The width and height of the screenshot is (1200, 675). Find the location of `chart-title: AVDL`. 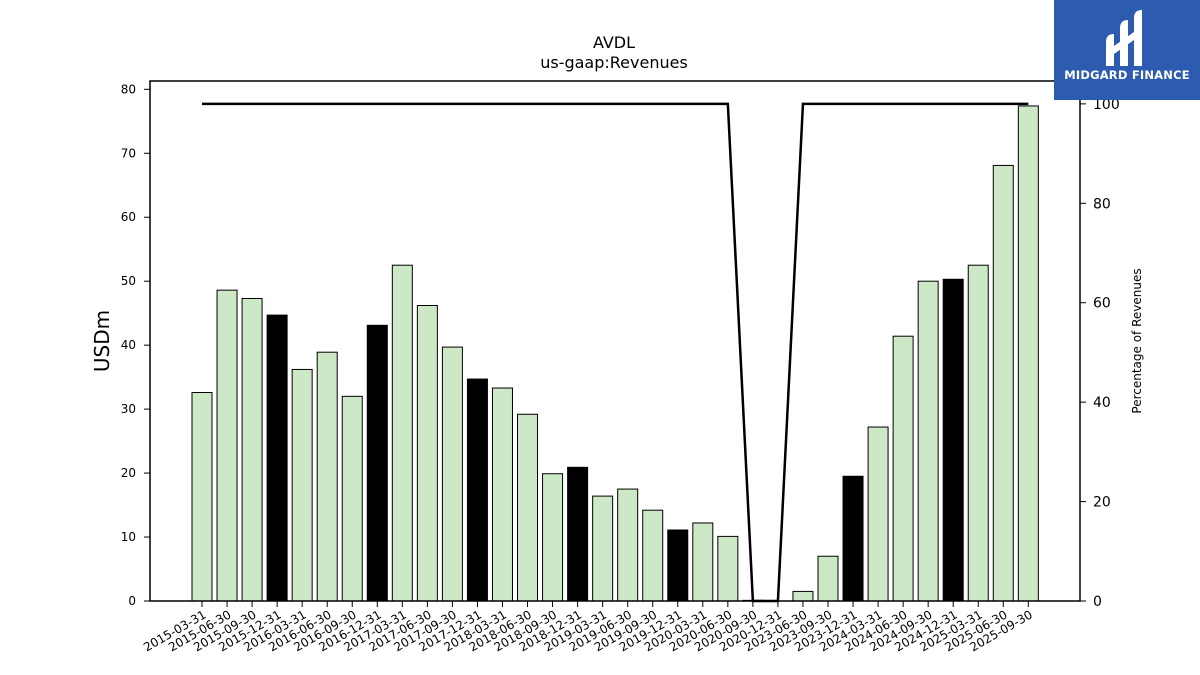

chart-title: AVDL is located at coordinates (614, 42).